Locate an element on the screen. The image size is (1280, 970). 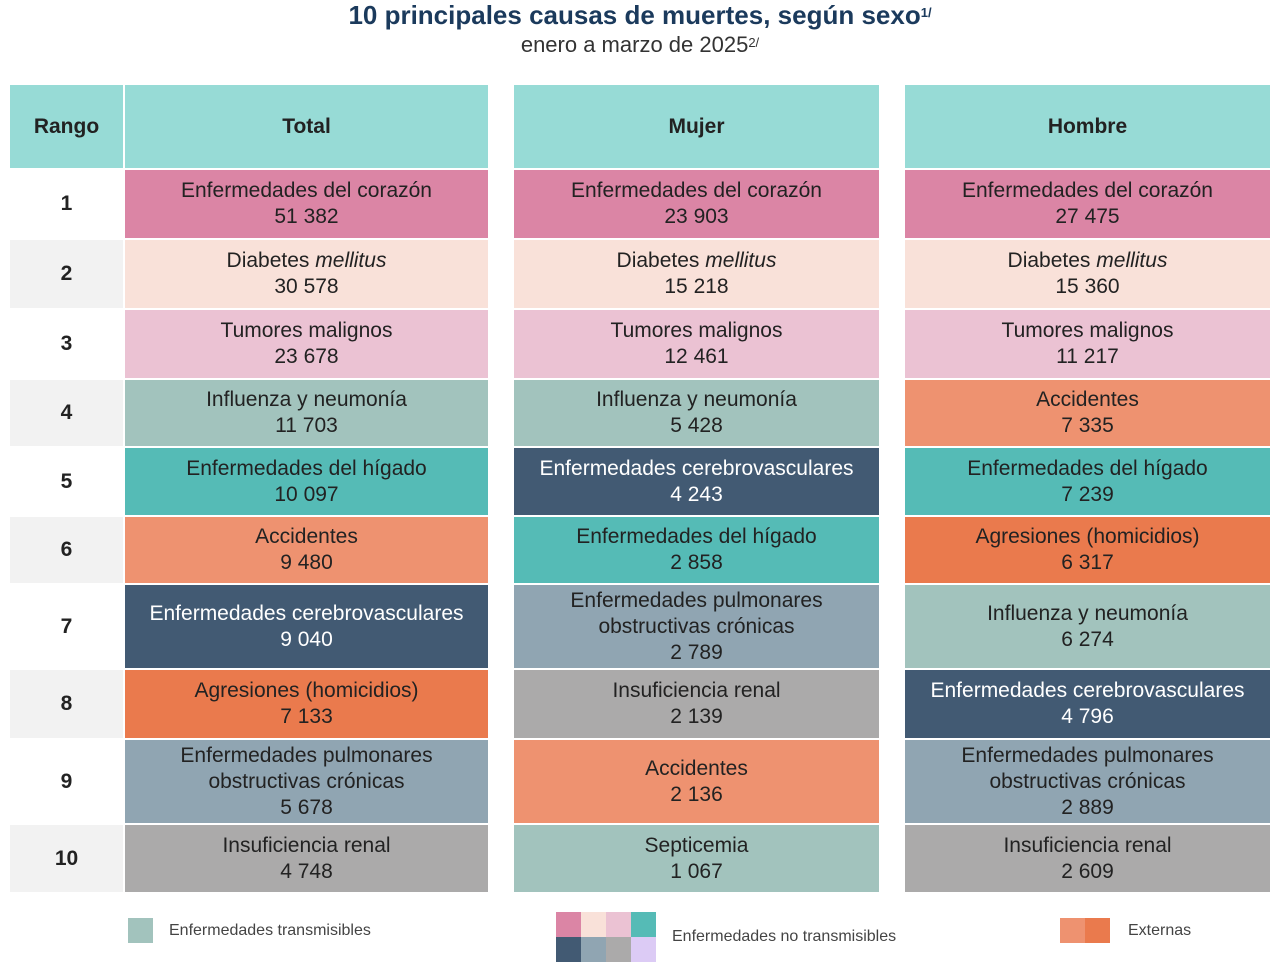
cause-cell-total: Influenza y neumonía 11 703 is located at coordinates (306, 413).